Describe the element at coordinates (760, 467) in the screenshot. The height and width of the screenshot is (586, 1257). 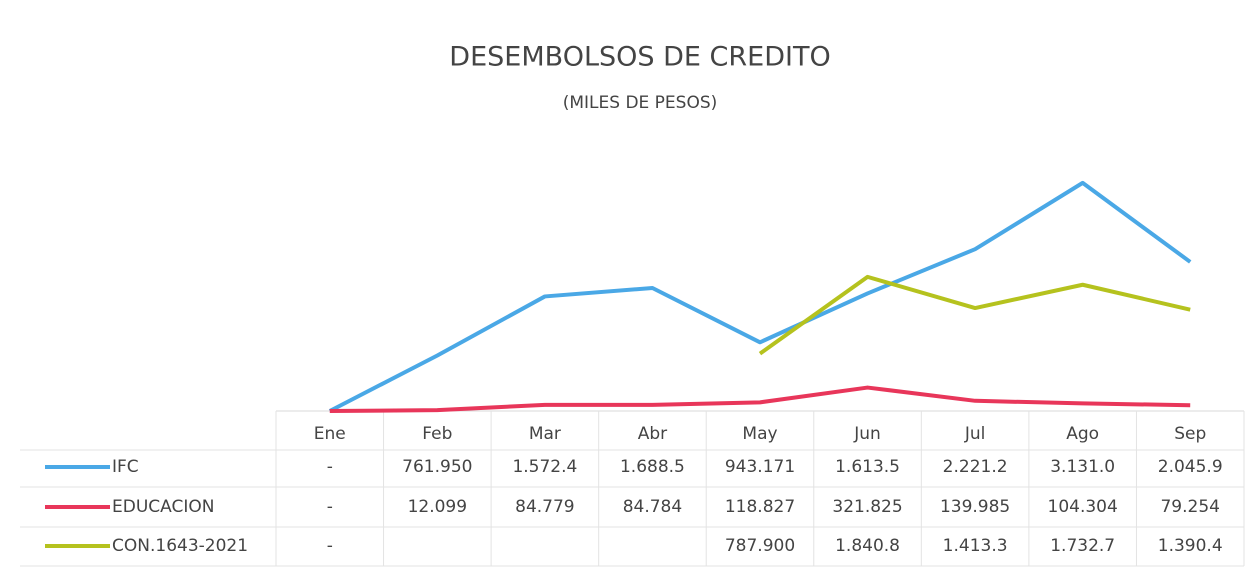
I see `data-label: 943.171` at that location.